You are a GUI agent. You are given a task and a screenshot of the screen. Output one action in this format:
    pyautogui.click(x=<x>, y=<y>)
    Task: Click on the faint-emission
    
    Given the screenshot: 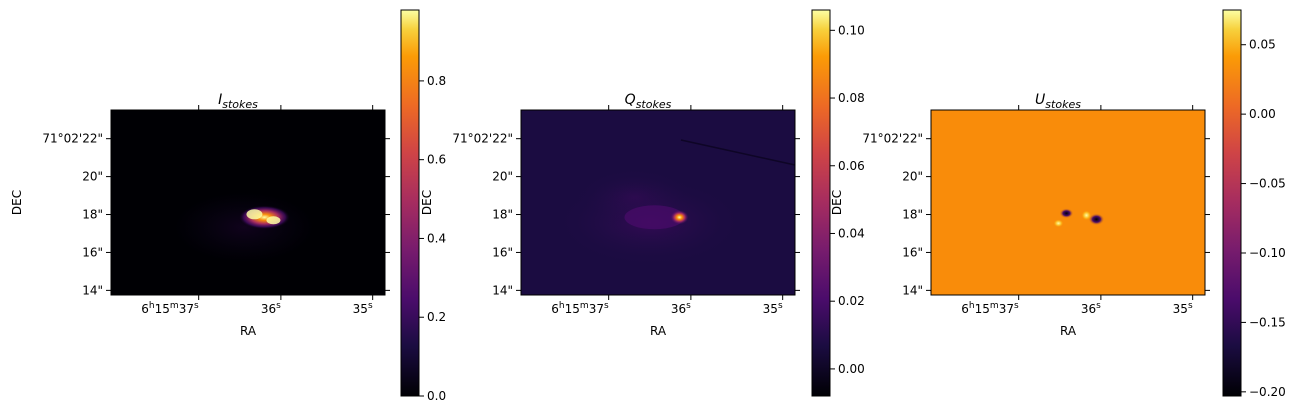 What is the action you would take?
    pyautogui.click(x=244, y=227)
    